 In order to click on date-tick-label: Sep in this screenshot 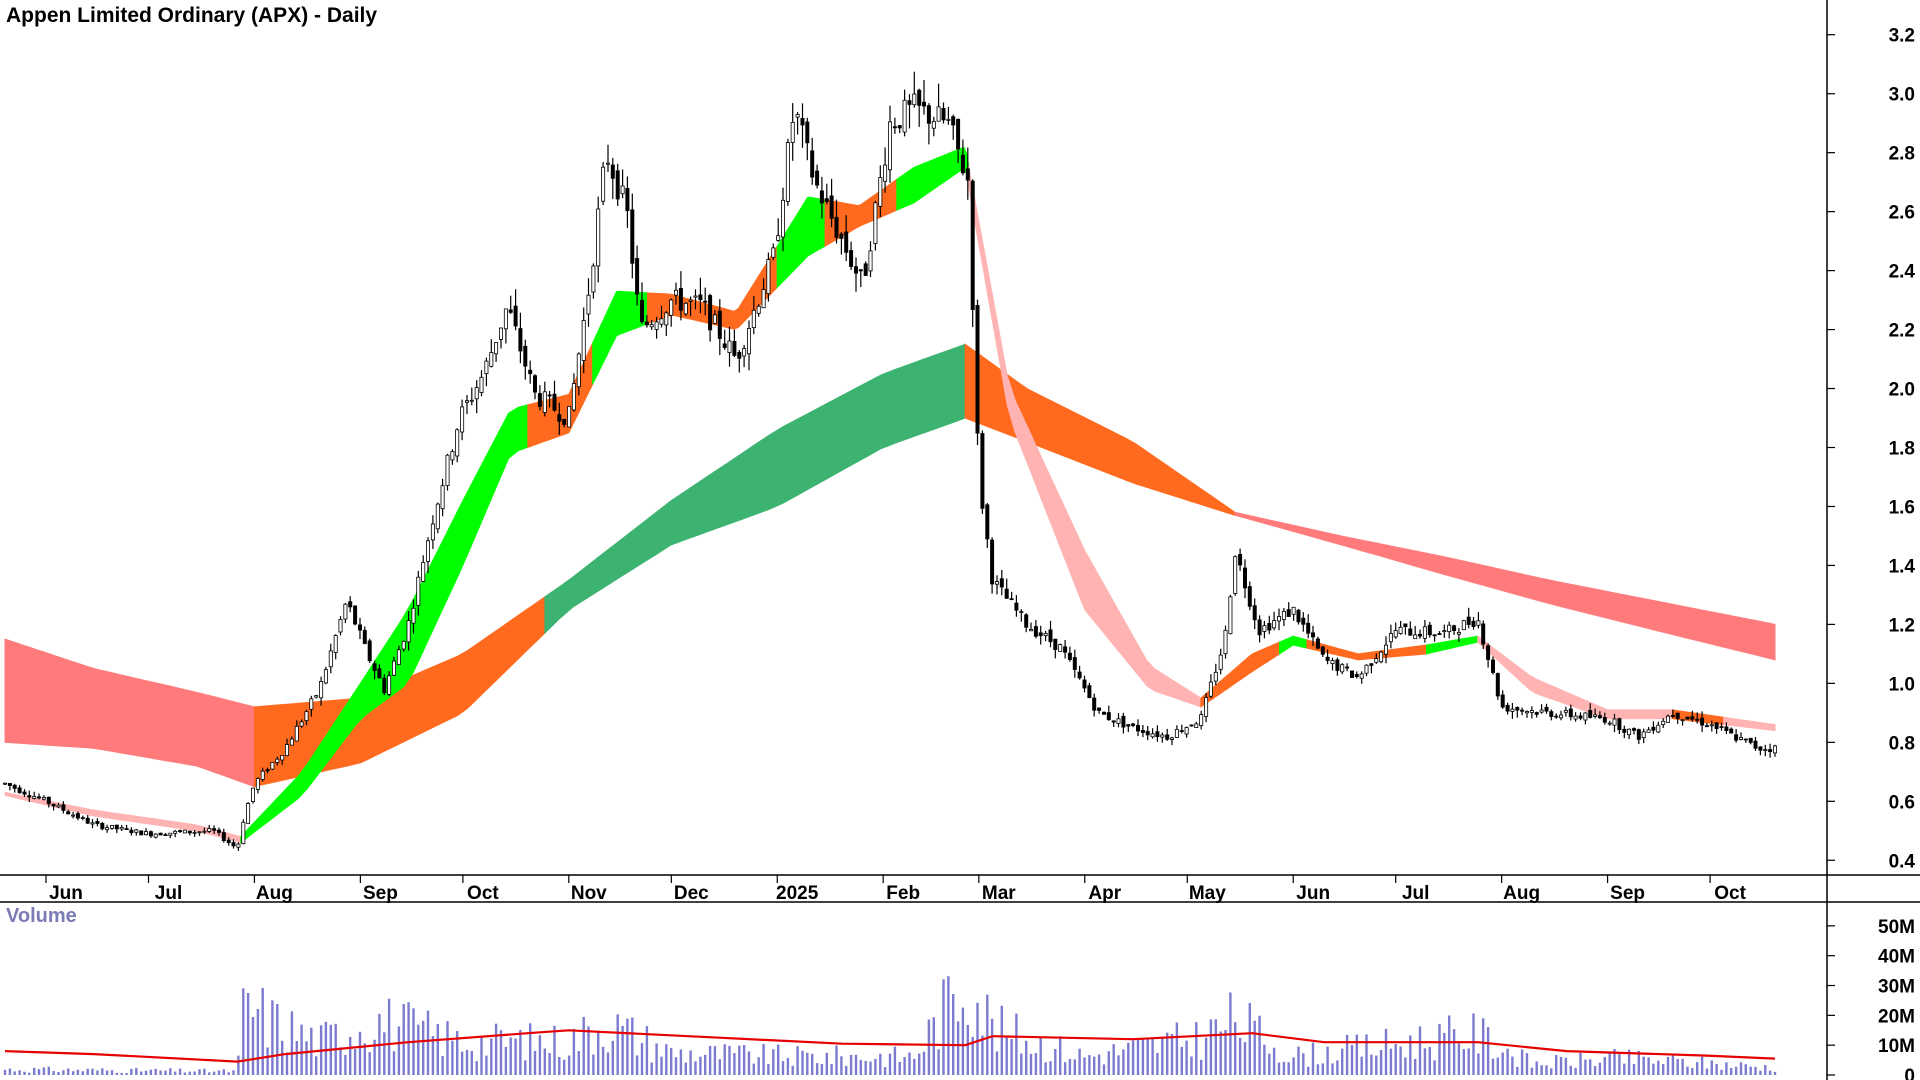, I will do `click(1627, 893)`.